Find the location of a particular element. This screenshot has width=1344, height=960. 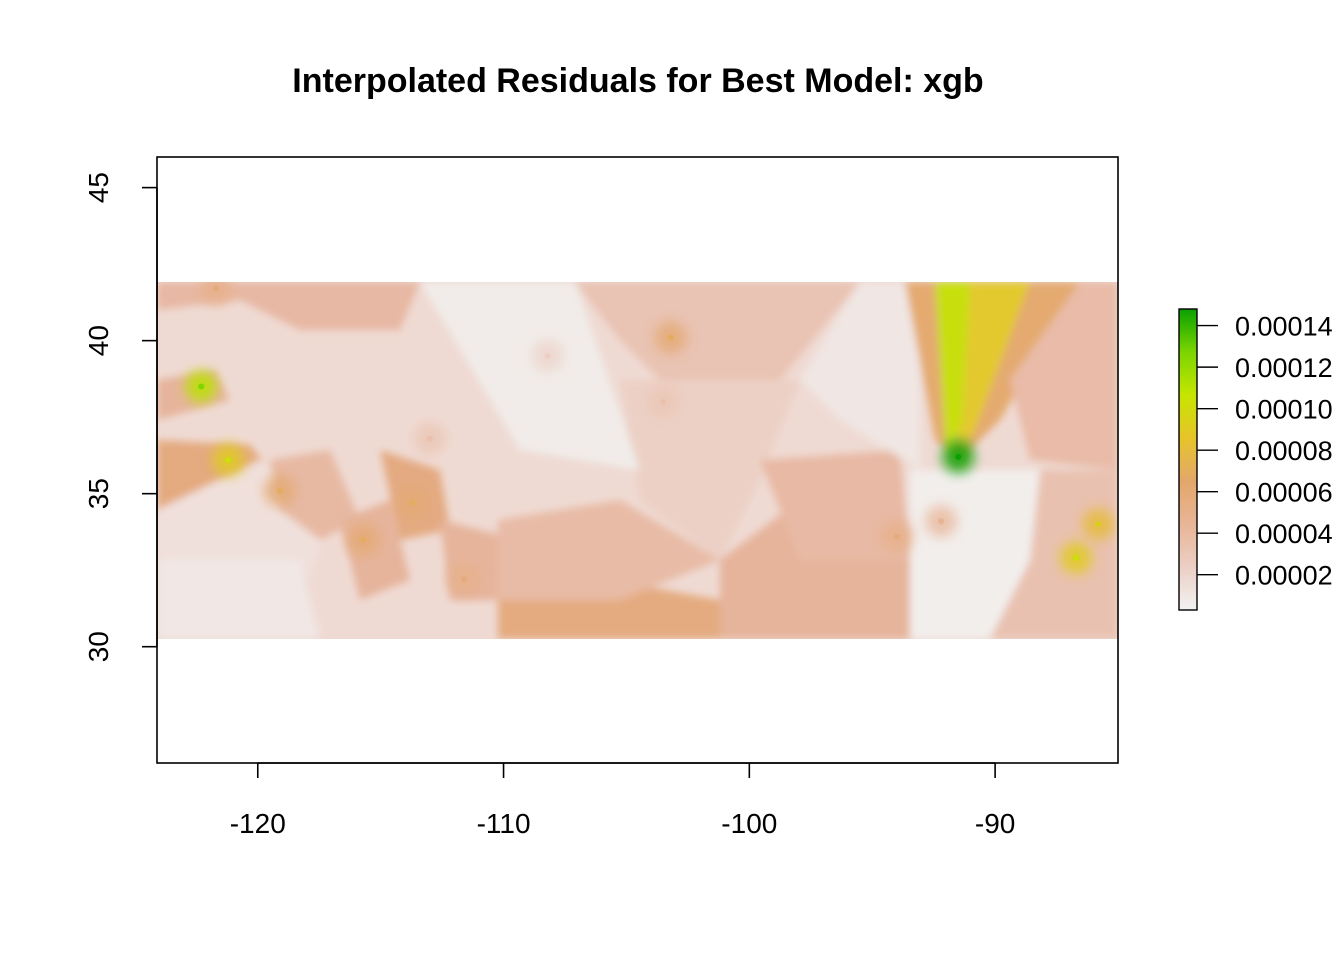

region-south-central is located at coordinates (609, 550).